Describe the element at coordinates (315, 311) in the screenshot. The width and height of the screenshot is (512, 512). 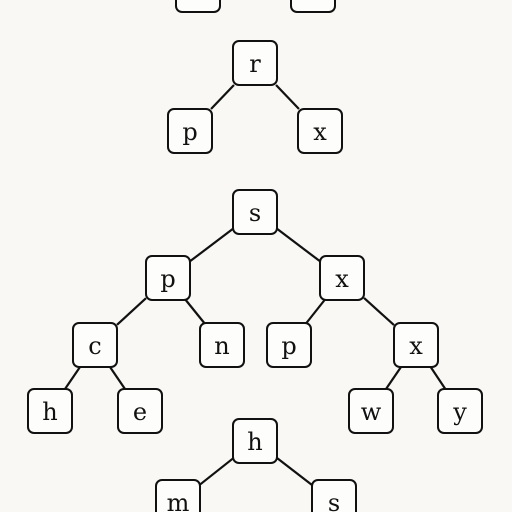
I see `edge-s-x-to-s-p2` at that location.